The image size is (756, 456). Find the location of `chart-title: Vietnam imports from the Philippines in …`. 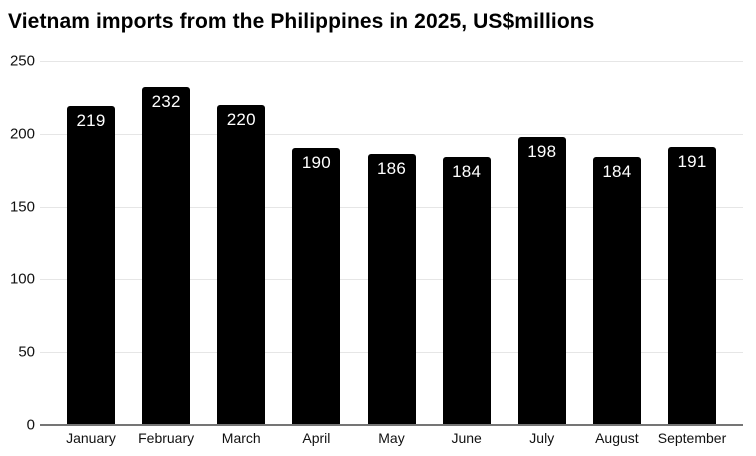

chart-title: Vietnam imports from the Philippines in … is located at coordinates (301, 21).